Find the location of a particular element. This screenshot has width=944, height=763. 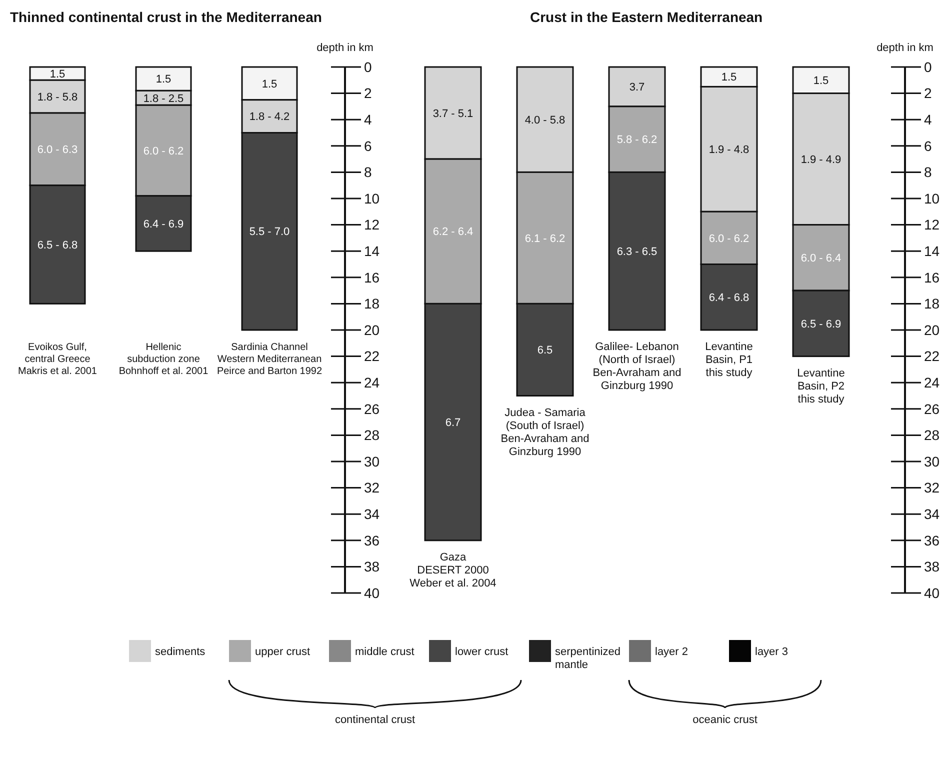

annotation: 1.8 - 2.5 is located at coordinates (163, 98).